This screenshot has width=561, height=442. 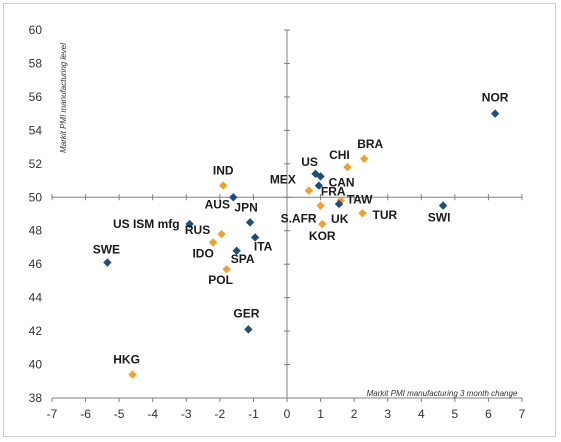 I want to click on x-tick-label: 4, so click(x=421, y=414).